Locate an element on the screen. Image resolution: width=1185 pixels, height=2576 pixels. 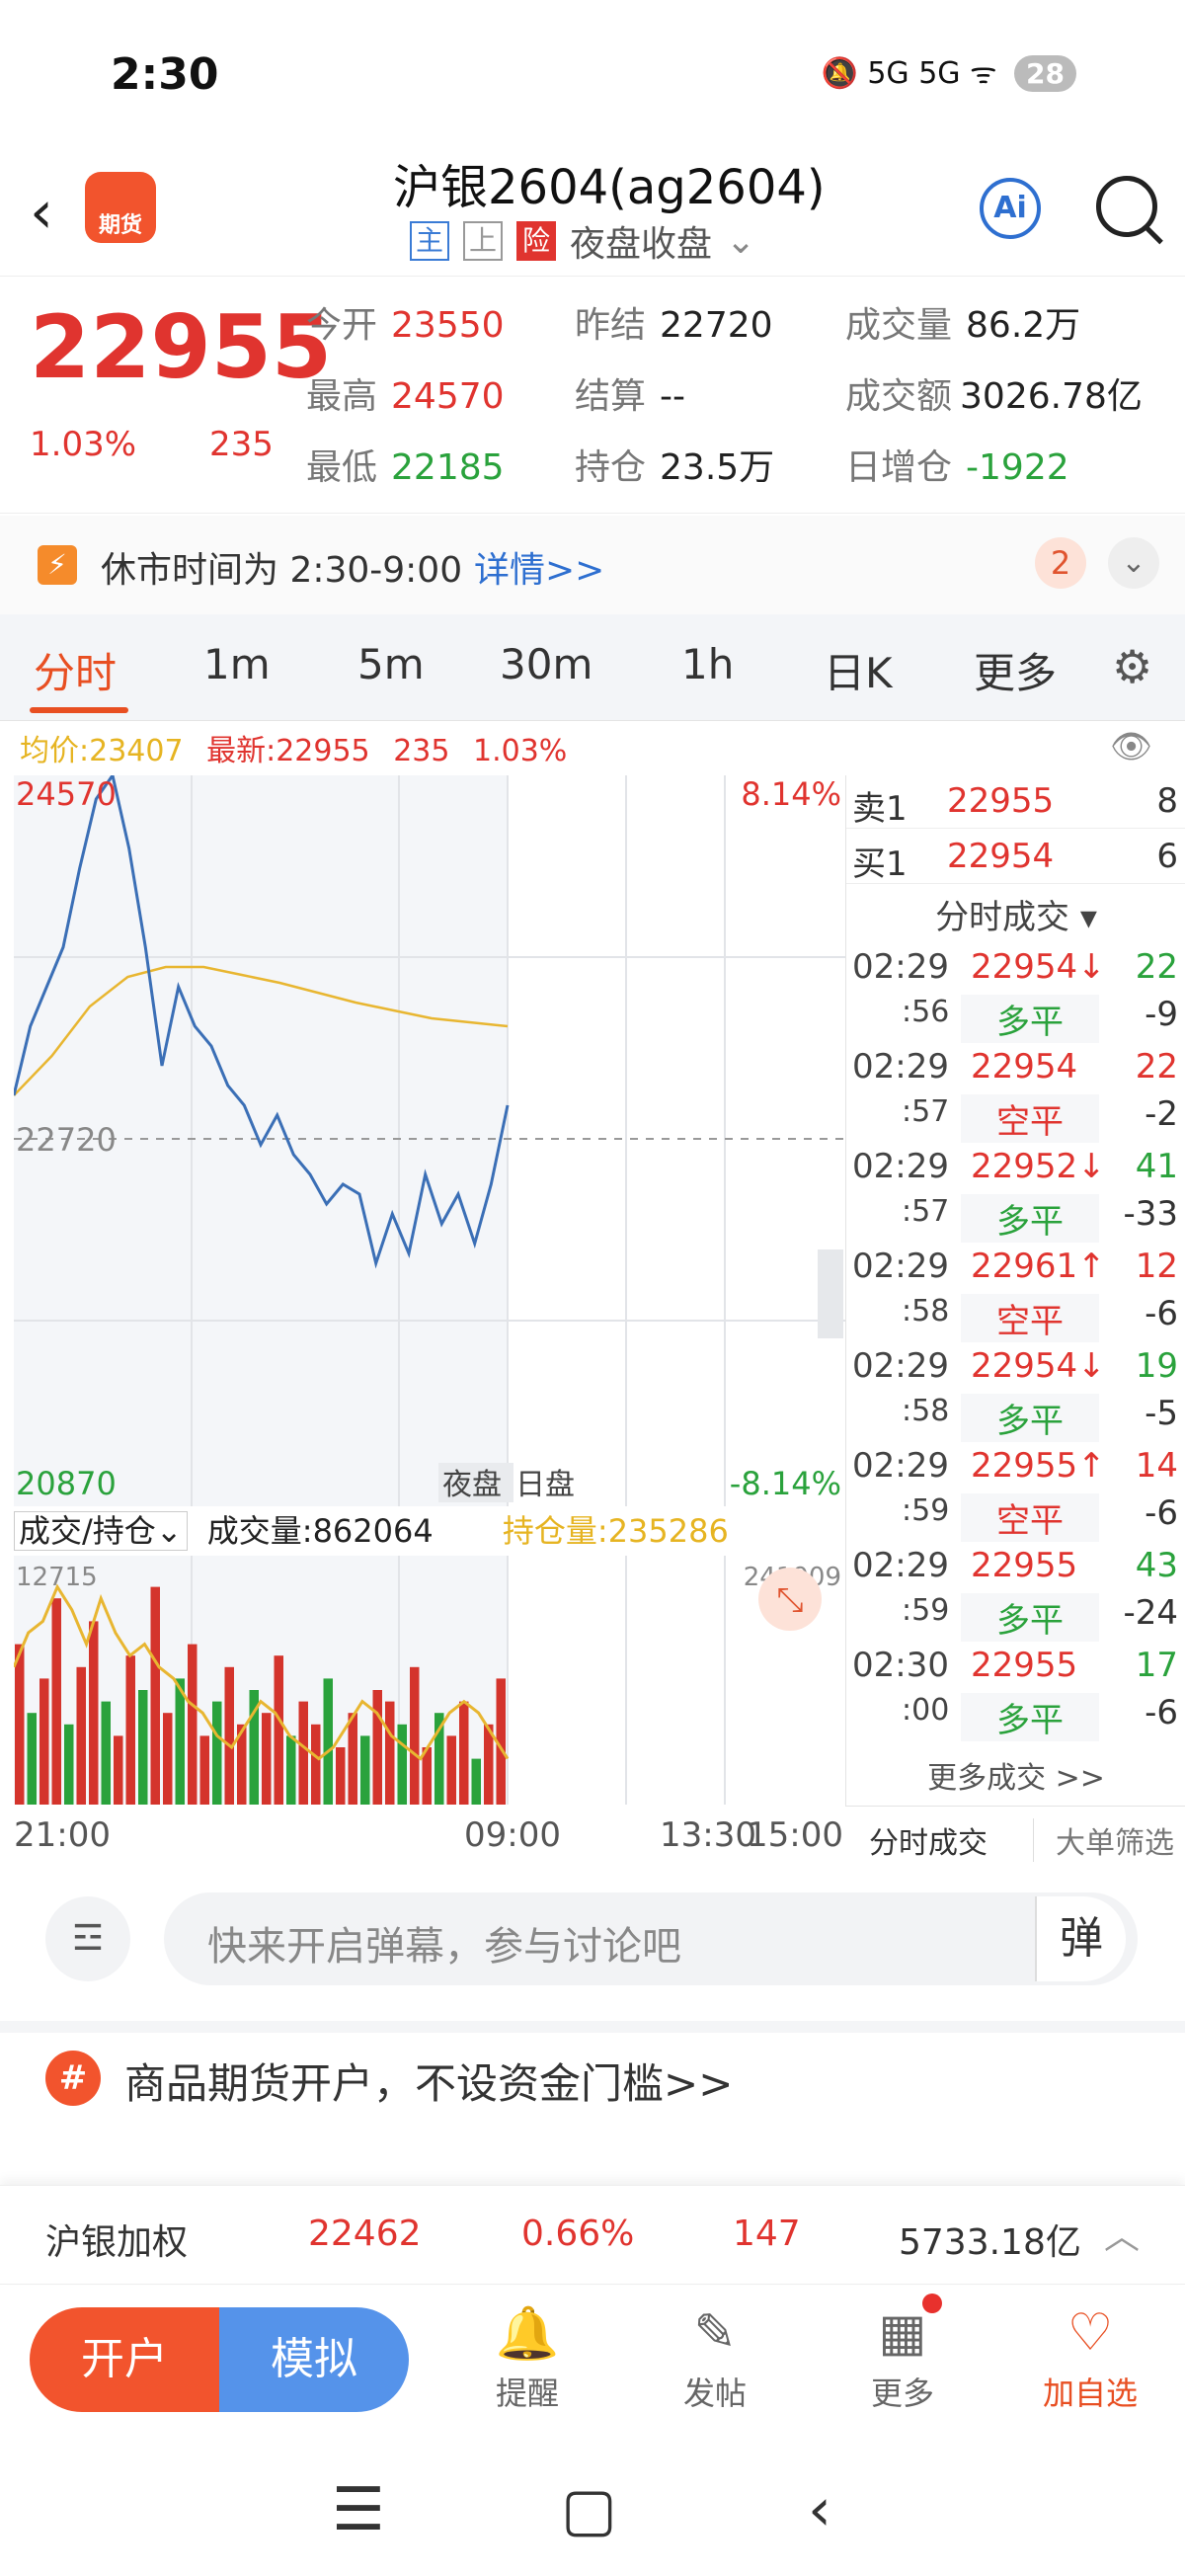
ticker-change: 147 is located at coordinates (767, 2234).